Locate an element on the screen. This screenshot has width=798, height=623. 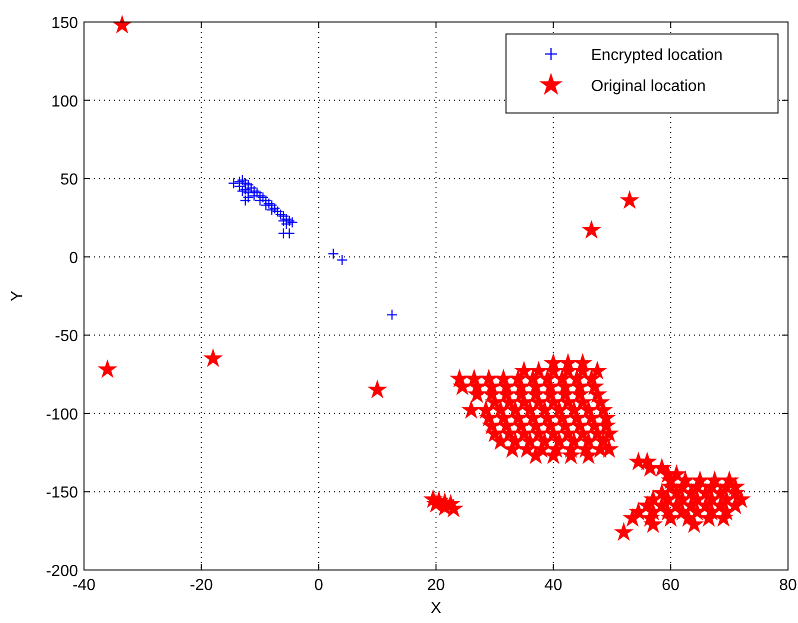
x-tick-label: -20 is located at coordinates (201, 585).